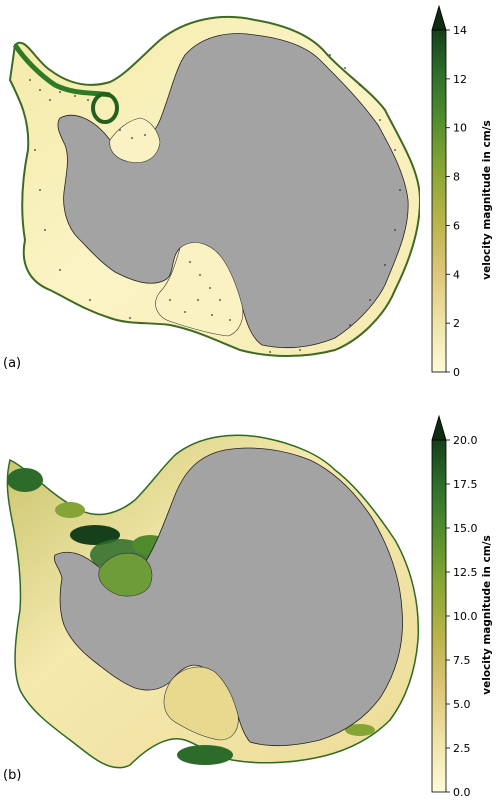 The height and width of the screenshot is (800, 500). Describe the element at coordinates (465, 484) in the screenshot. I see `colorbar-tick-label: 17.5` at that location.